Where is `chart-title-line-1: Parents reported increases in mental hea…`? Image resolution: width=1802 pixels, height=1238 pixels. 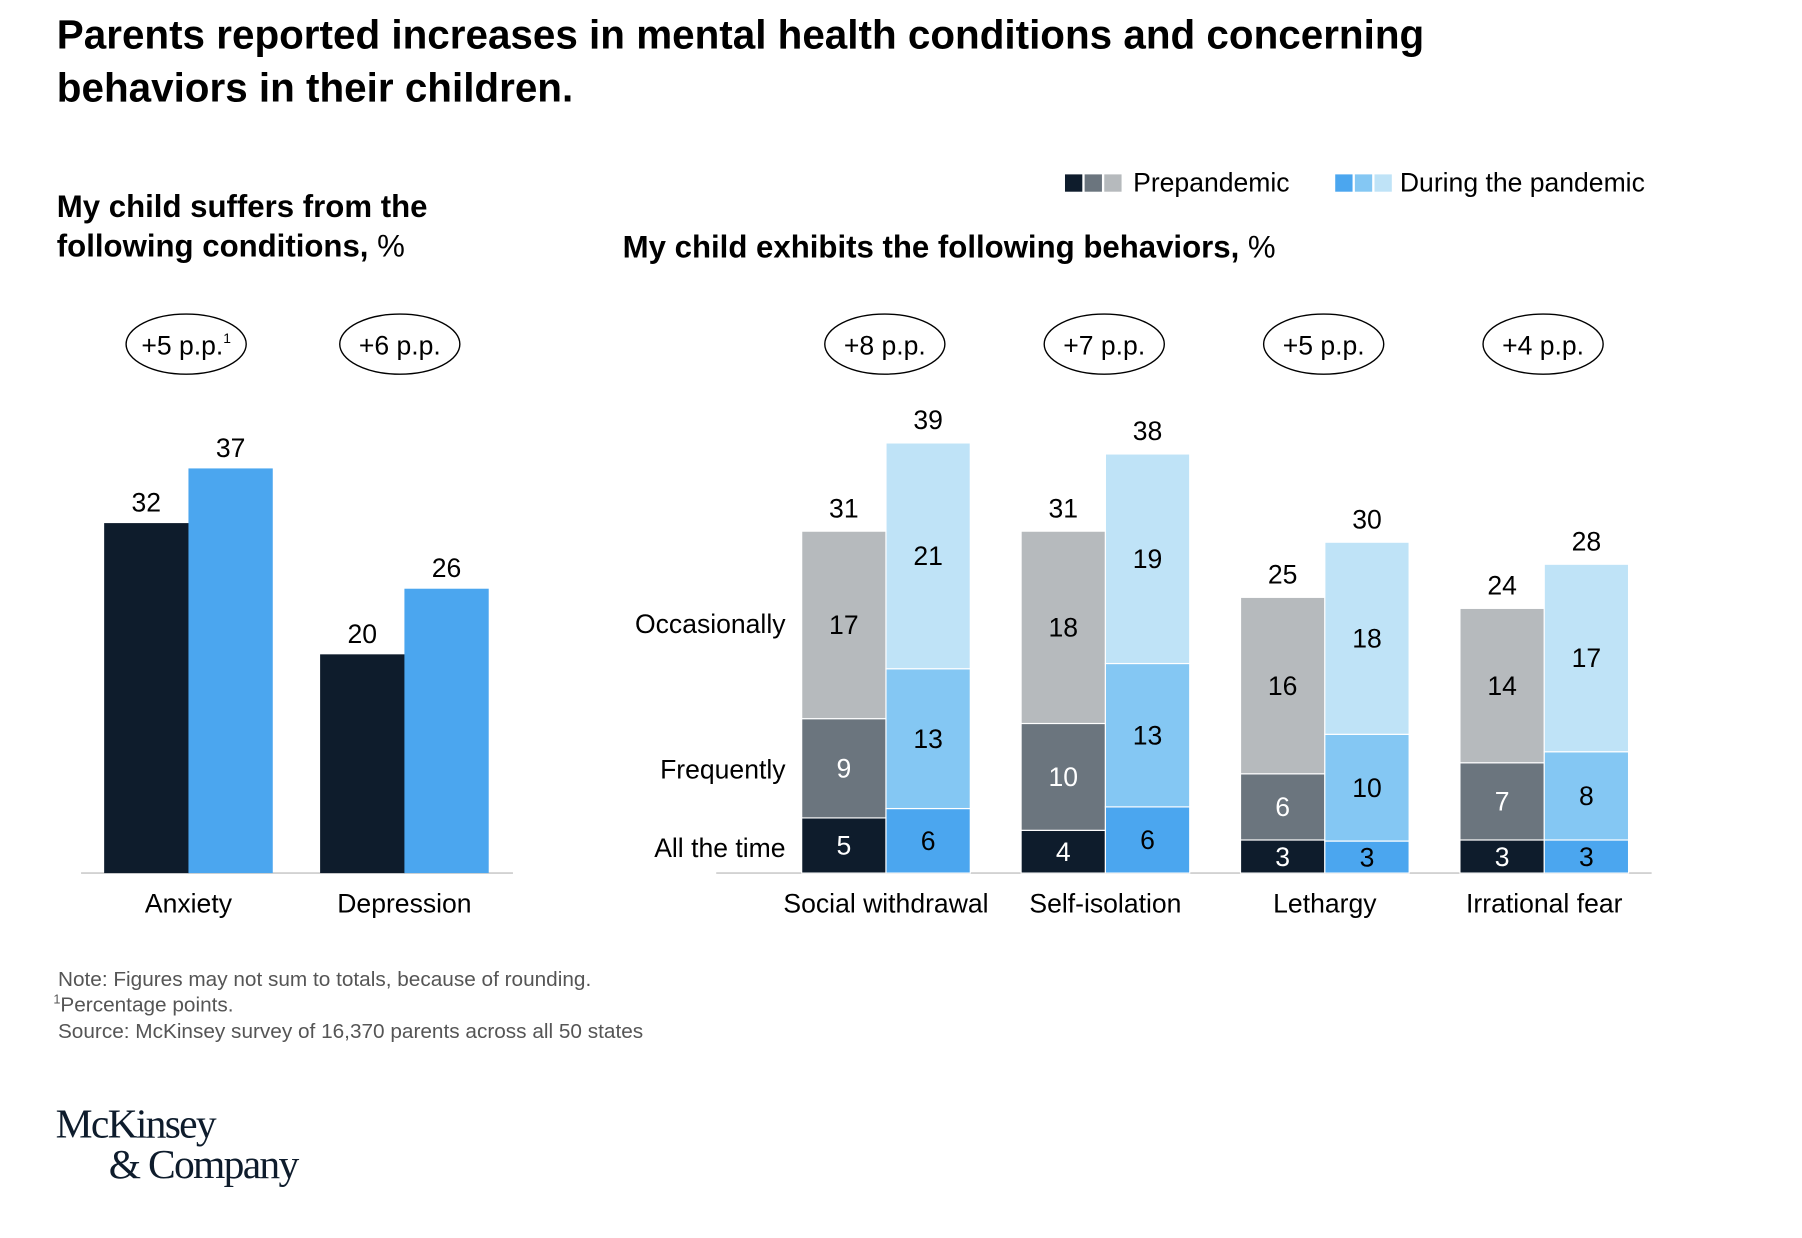
chart-title-line-1: Parents reported increases in mental hea… is located at coordinates (740, 35).